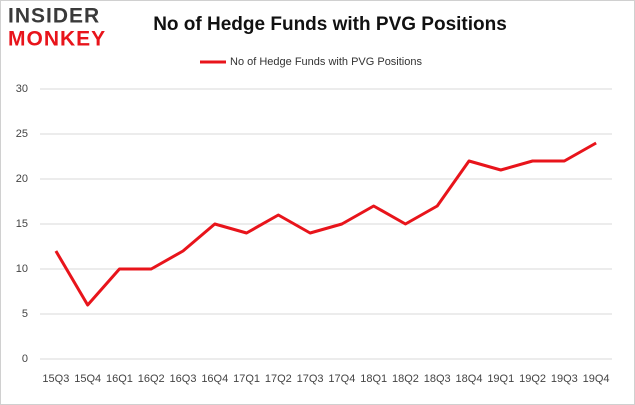 This screenshot has height=405, width=635. I want to click on logo-line1: INSIDER, so click(54, 16).